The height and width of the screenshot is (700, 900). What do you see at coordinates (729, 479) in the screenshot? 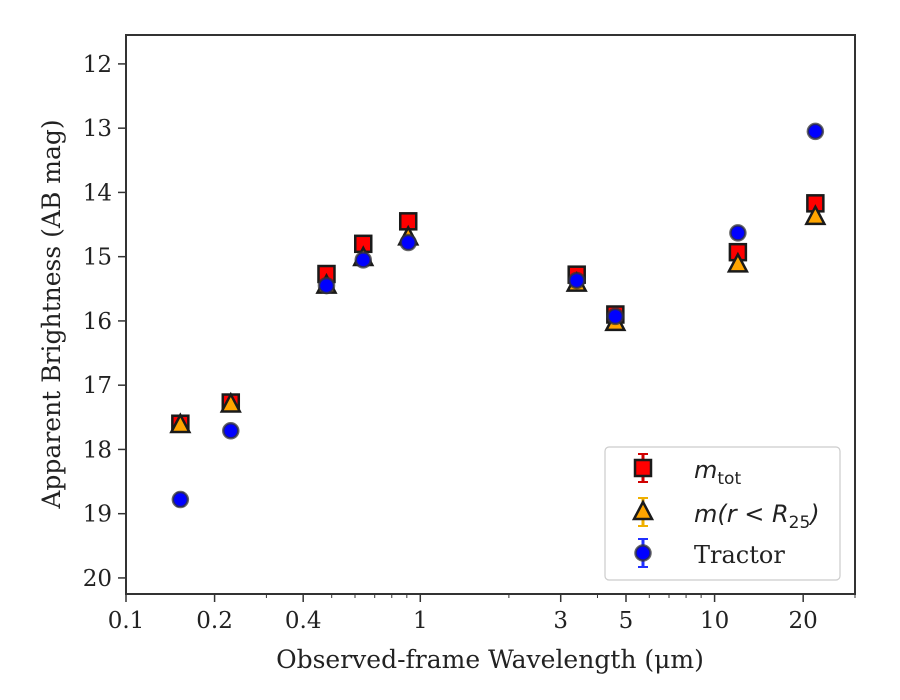
I see `legend-m-tot-sub: tot` at bounding box center [729, 479].